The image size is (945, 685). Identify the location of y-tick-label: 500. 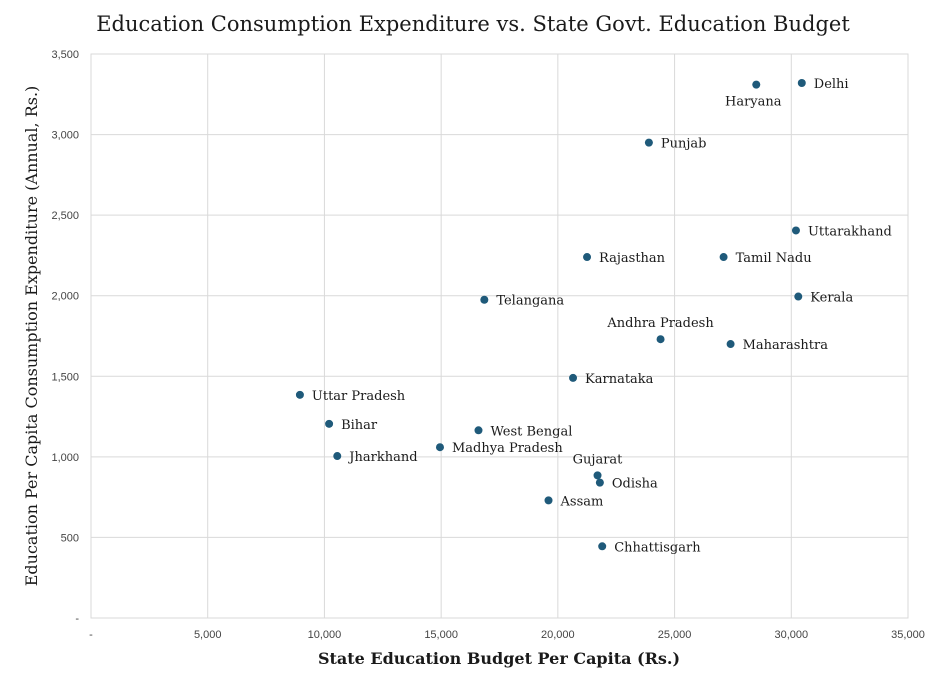
(70, 538).